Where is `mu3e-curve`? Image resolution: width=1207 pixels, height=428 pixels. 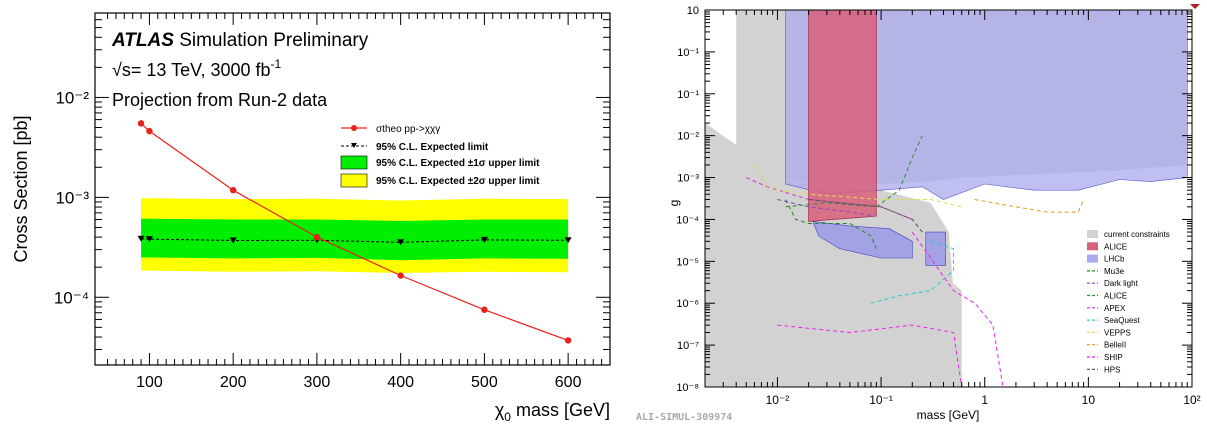 mu3e-curve is located at coordinates (831, 224).